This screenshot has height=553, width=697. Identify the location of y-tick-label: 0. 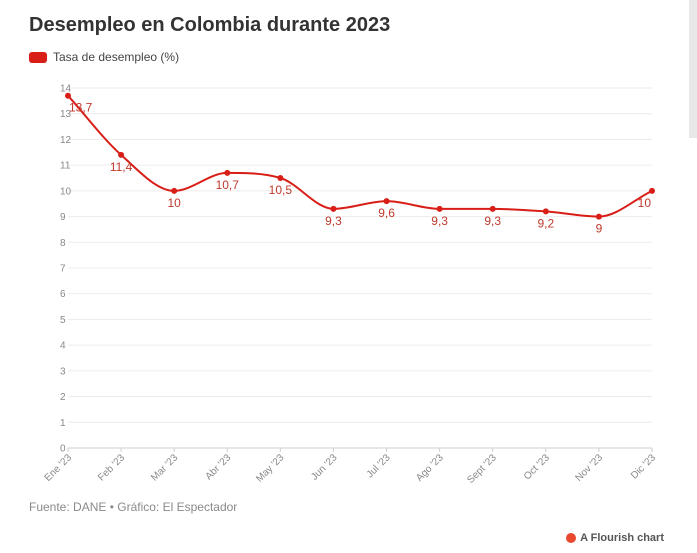
(63, 449).